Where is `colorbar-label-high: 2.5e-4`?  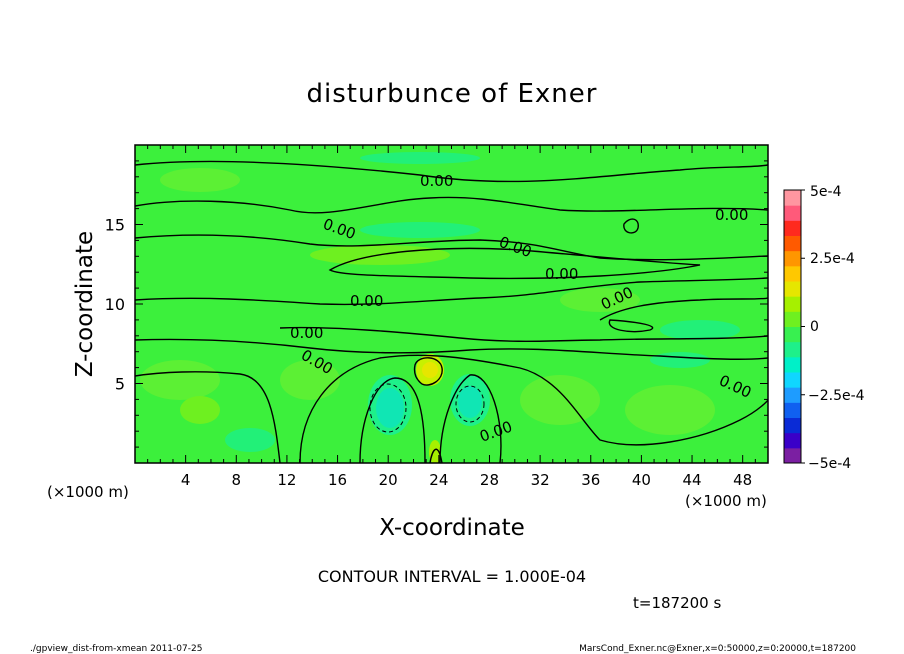 colorbar-label-high: 2.5e-4 is located at coordinates (832, 259).